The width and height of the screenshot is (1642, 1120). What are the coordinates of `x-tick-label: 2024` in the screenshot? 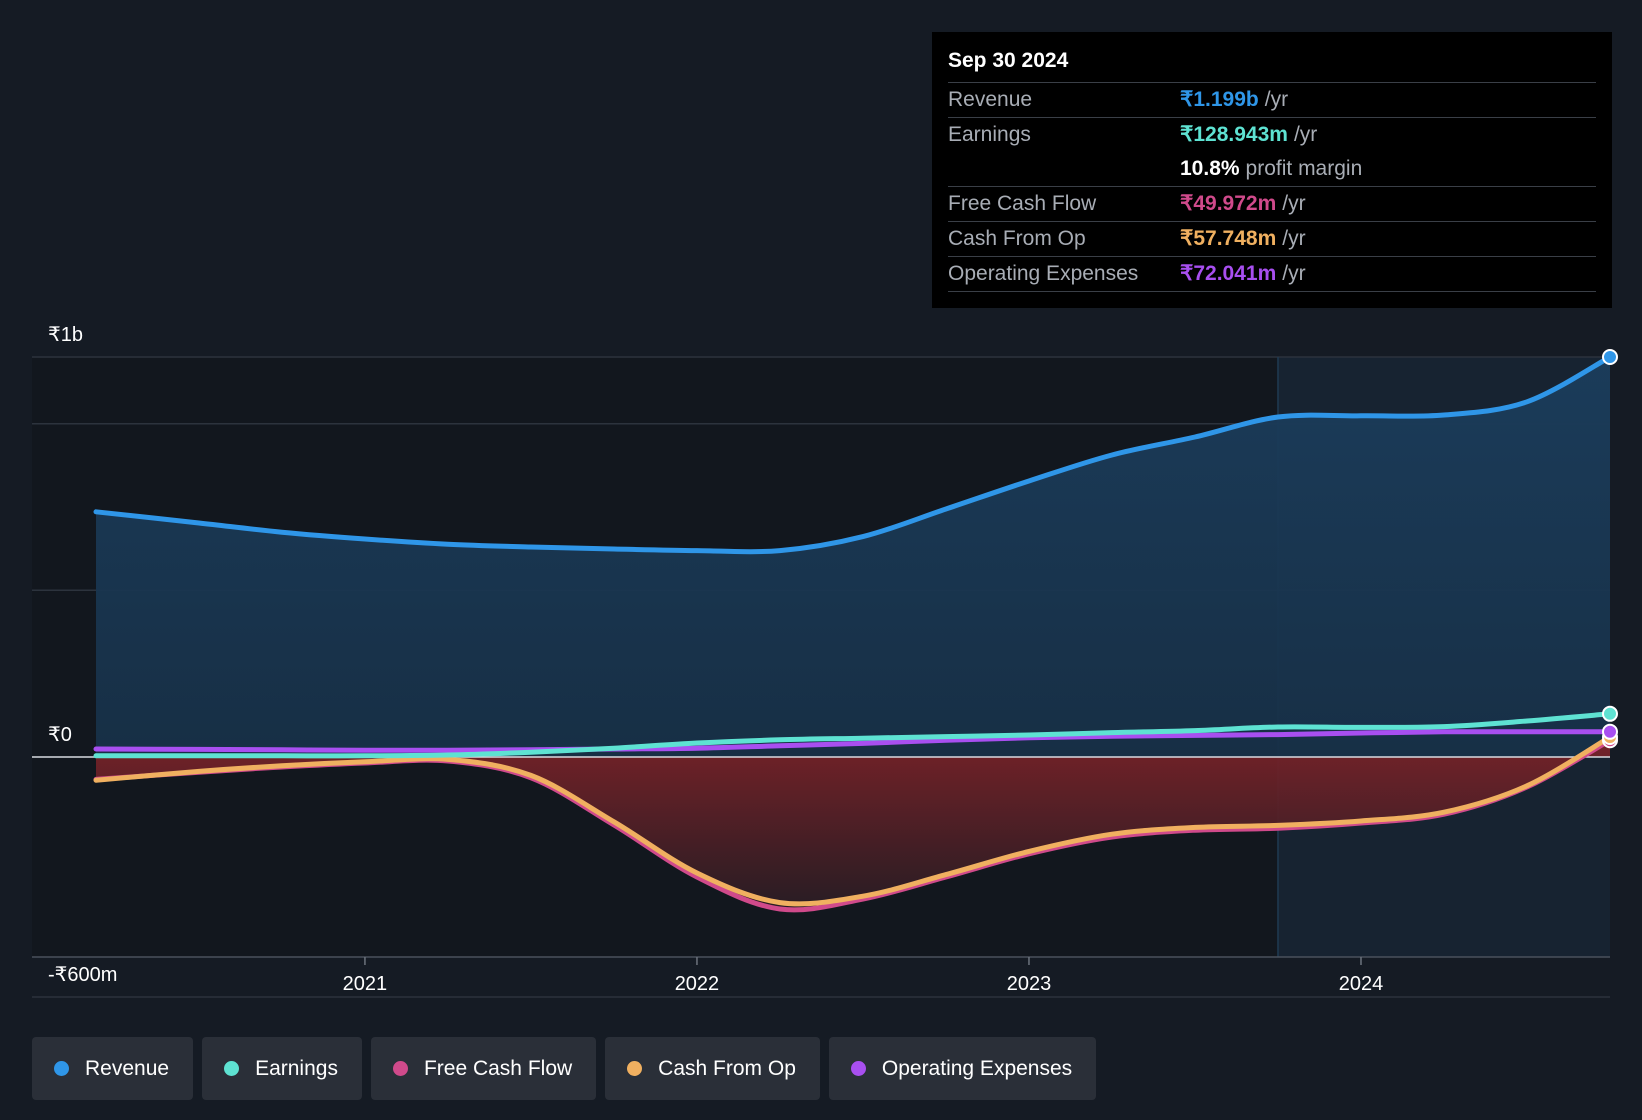 It's located at (1361, 984).